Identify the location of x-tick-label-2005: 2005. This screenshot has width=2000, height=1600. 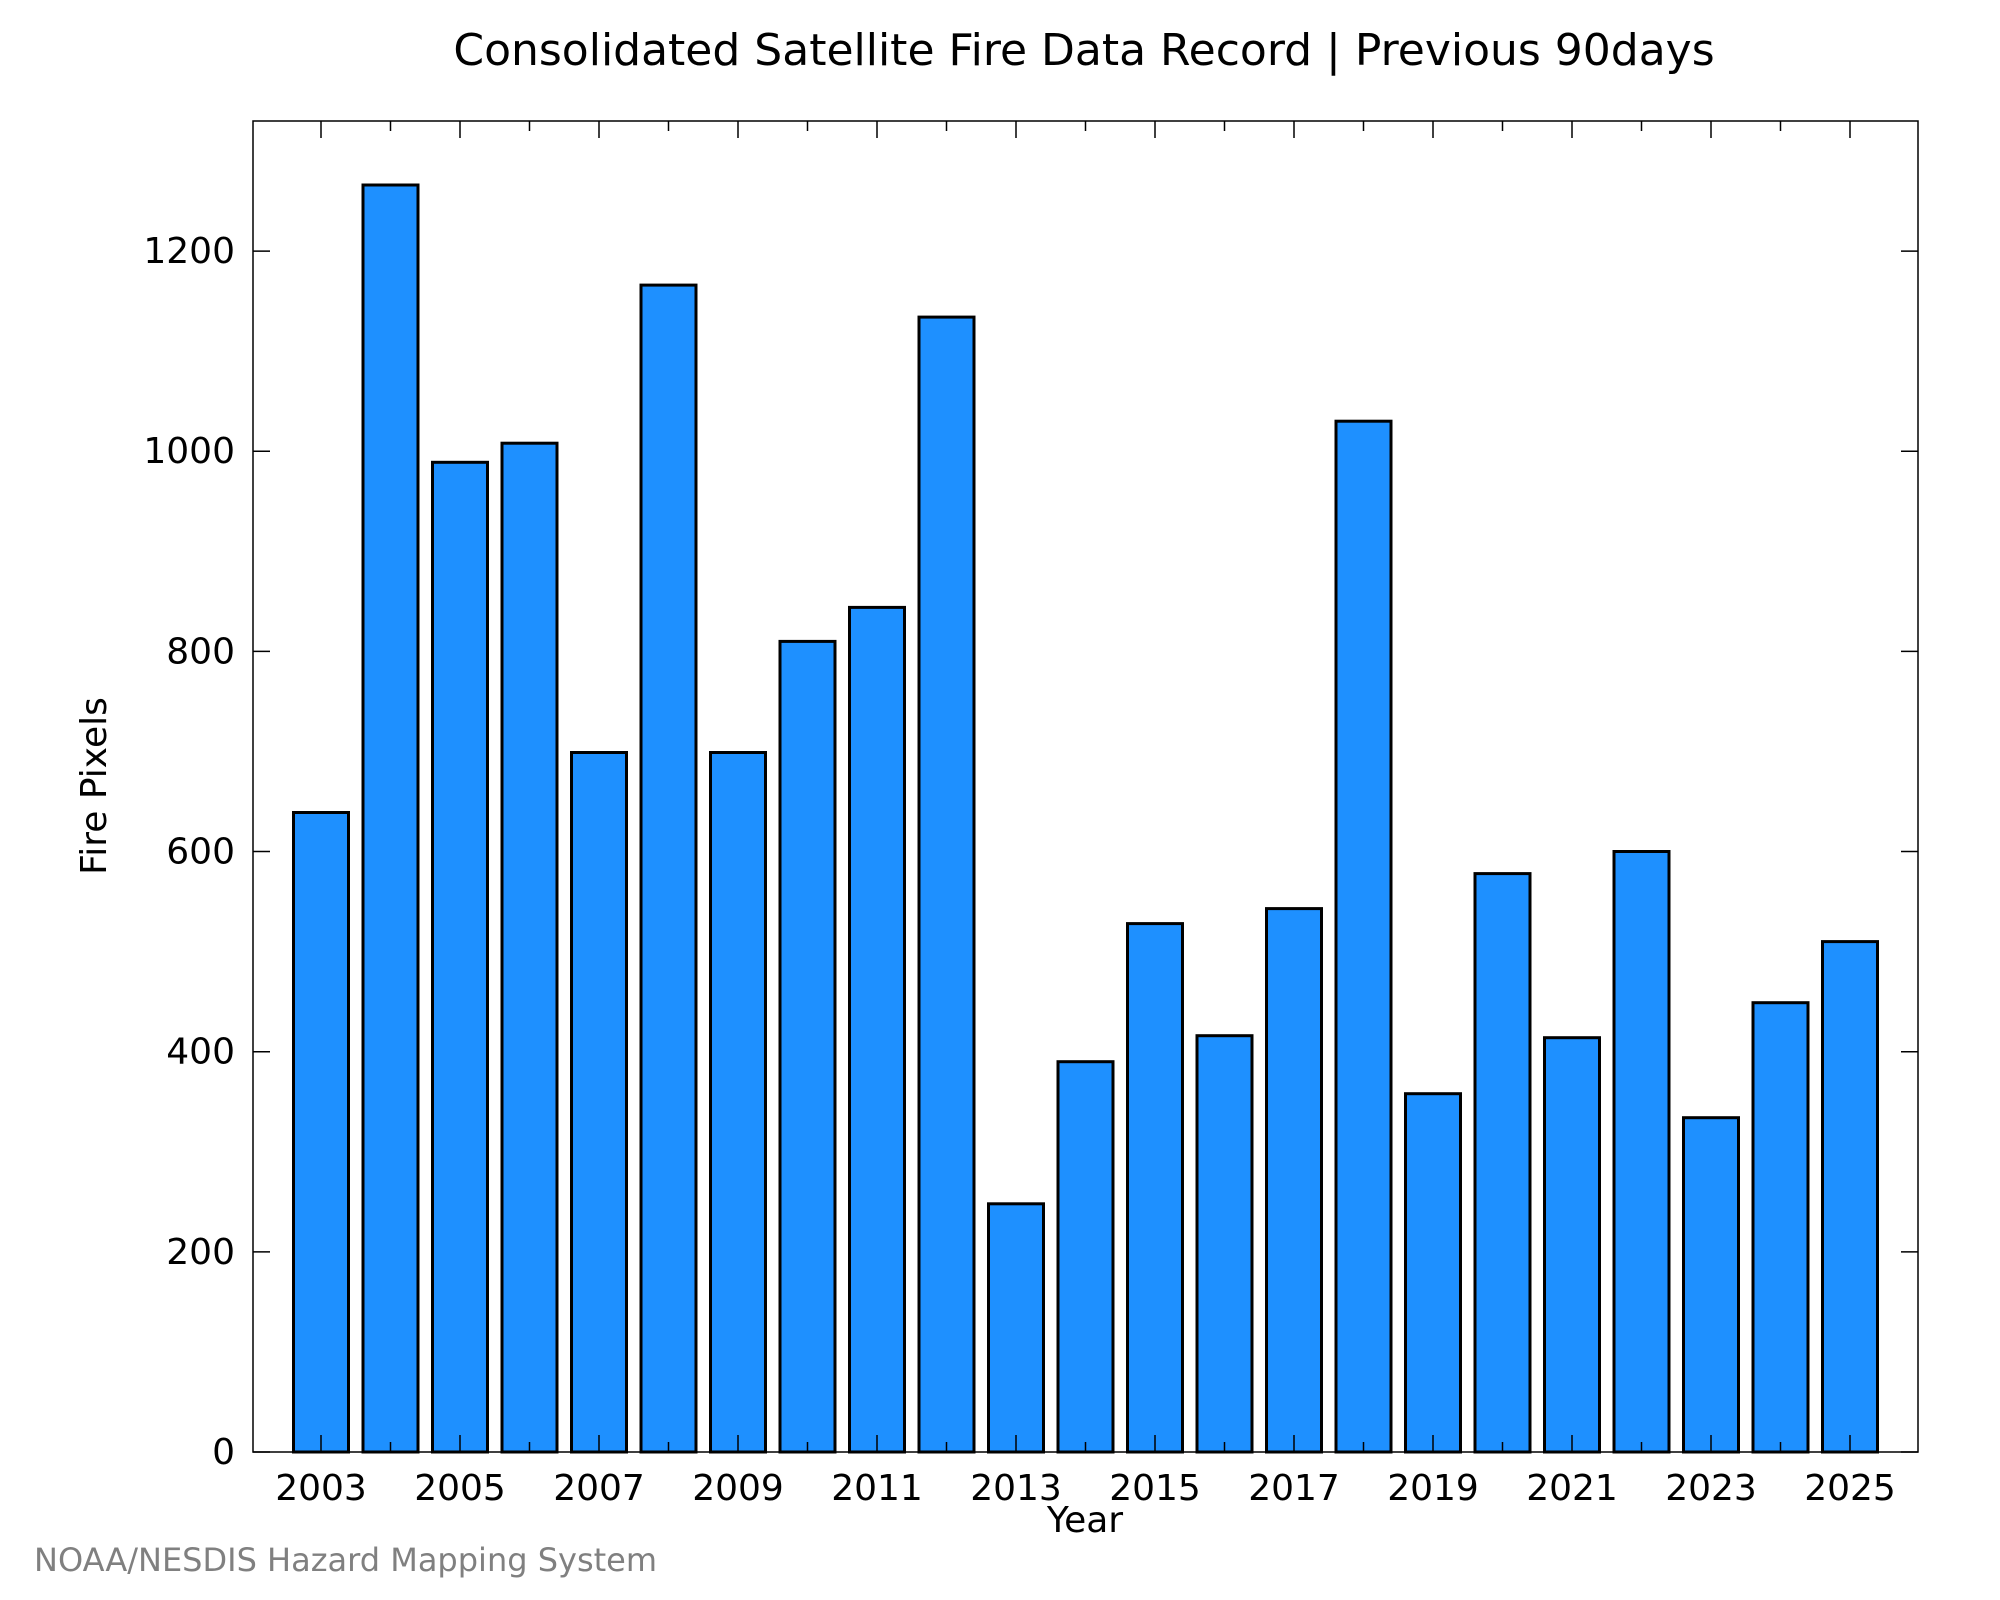
(460, 1488).